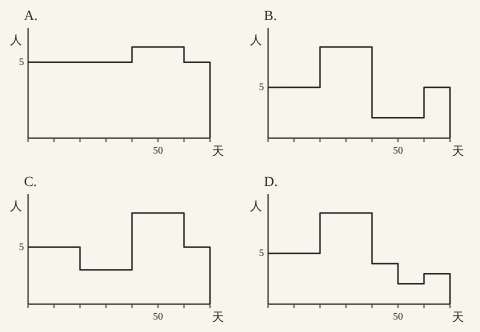  I want to click on chart-title: C., so click(30, 182).